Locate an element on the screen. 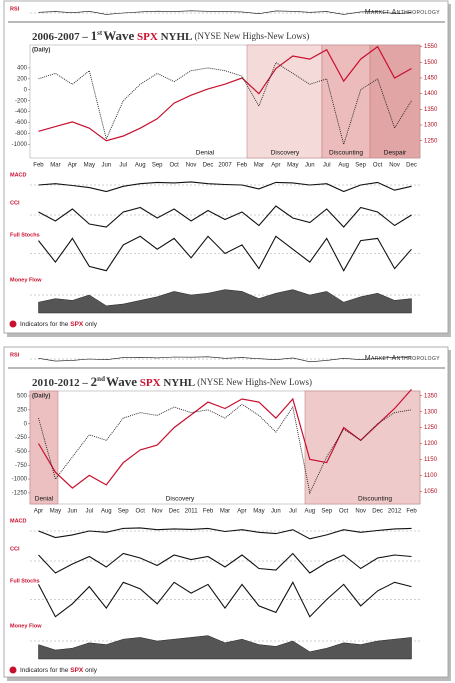  y2-tick-label: 1100 is located at coordinates (431, 476).